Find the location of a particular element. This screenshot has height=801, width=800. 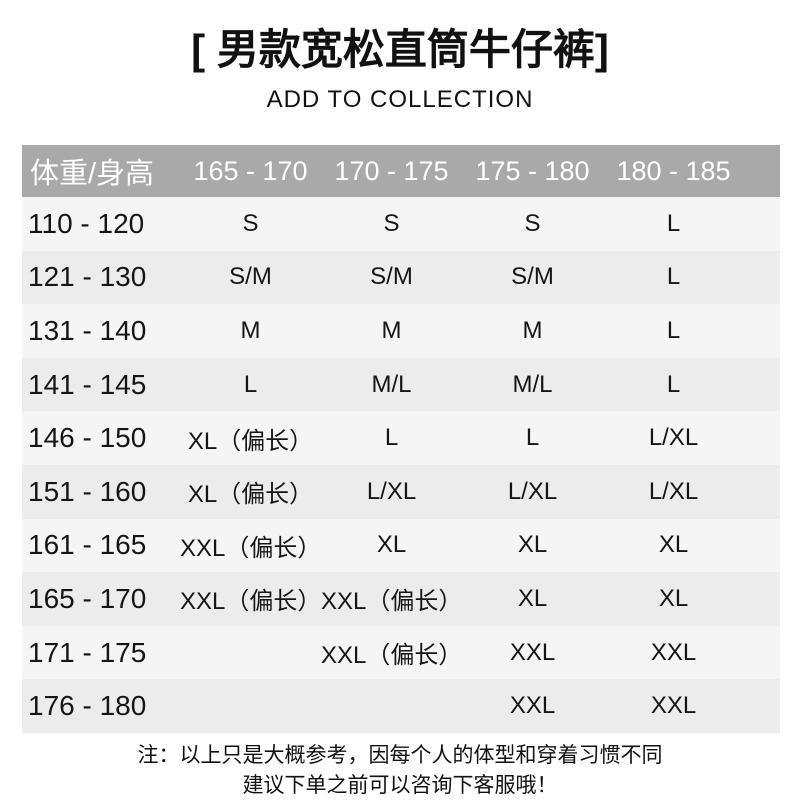

weight-range-cell: 131 - 140 is located at coordinates (87, 330).